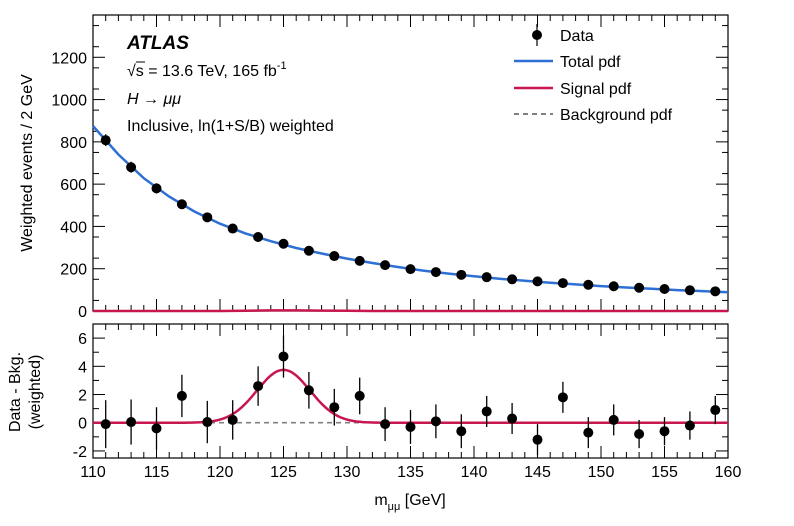 Image resolution: width=794 pixels, height=526 pixels. What do you see at coordinates (283, 472) in the screenshot?
I see `x-tick-label: 125` at bounding box center [283, 472].